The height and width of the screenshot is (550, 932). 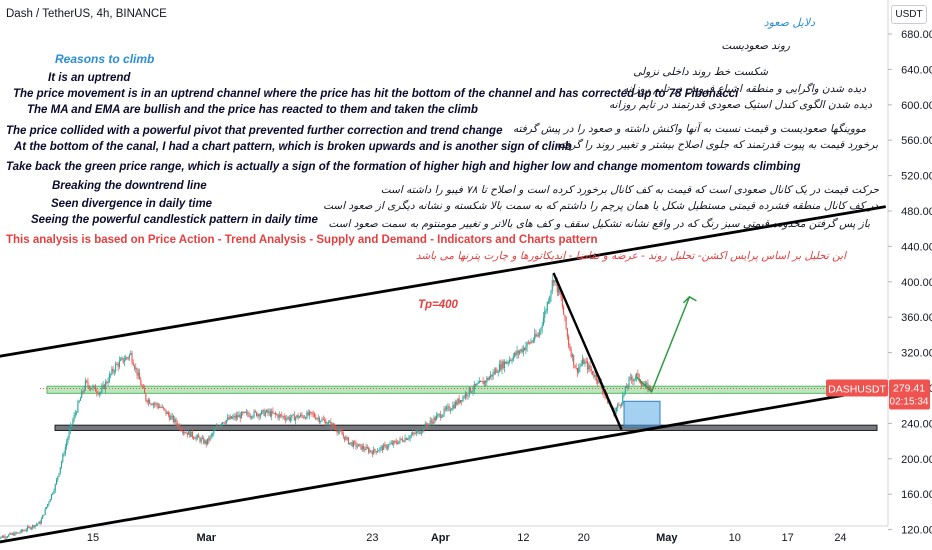 What do you see at coordinates (909, 402) in the screenshot?
I see `bar-countdown: 02:15:34` at bounding box center [909, 402].